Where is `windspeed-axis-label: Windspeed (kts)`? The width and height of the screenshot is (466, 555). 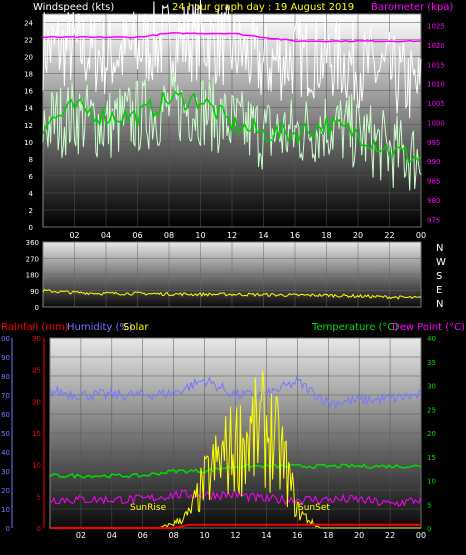
windspeed-axis-label: Windspeed (kts) is located at coordinates (73, 7).